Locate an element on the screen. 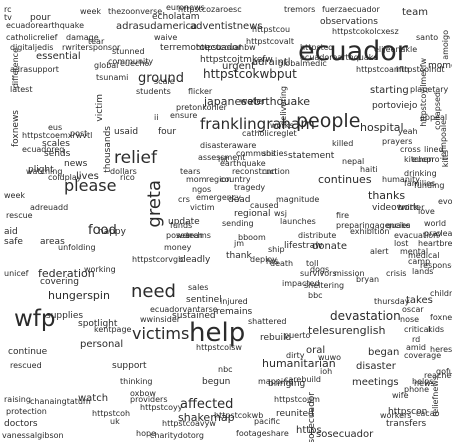 The image size is (452, 442). cloud-word: bboom is located at coordinates (252, 237).